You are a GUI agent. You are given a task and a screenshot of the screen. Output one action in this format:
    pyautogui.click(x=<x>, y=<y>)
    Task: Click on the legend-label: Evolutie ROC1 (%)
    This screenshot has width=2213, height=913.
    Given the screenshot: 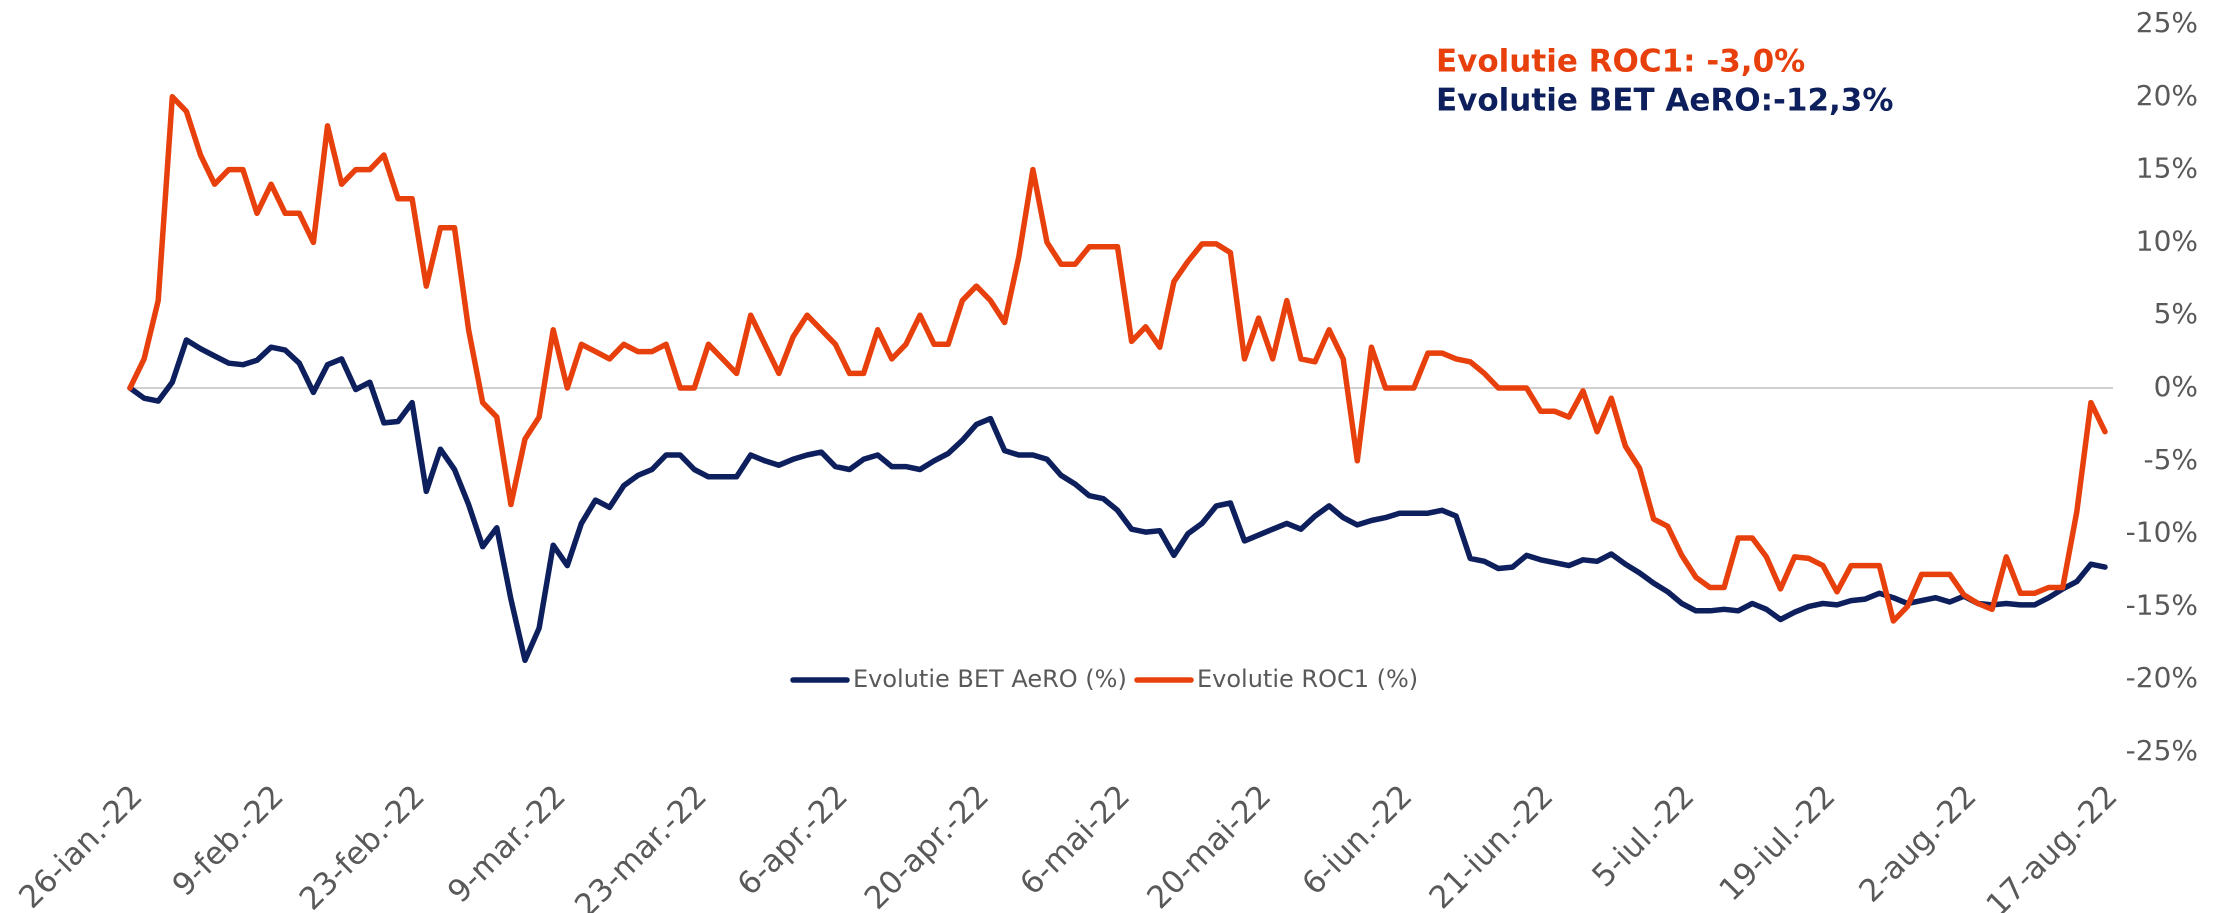 What is the action you would take?
    pyautogui.click(x=1307, y=679)
    